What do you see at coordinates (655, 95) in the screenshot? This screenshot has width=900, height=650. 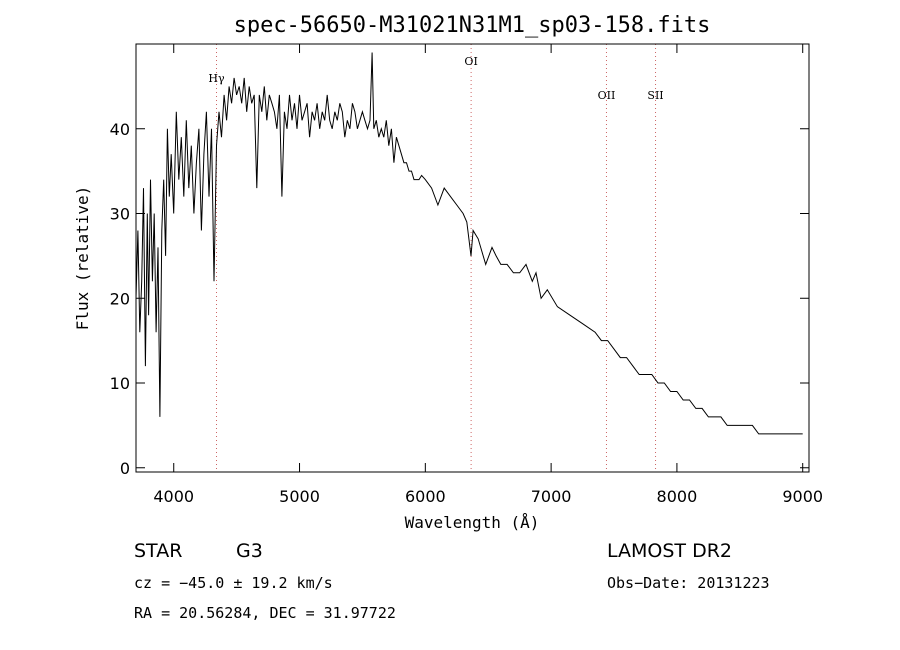 I see `line-marker-label: SII` at bounding box center [655, 95].